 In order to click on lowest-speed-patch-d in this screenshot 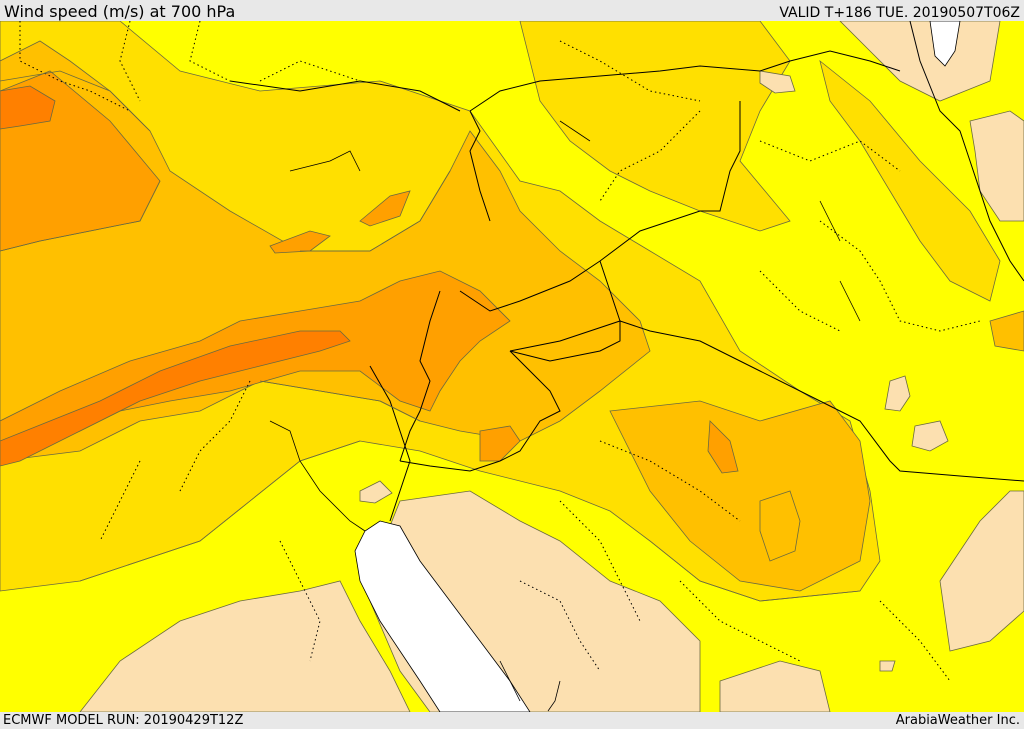, I will do `click(777, 82)`.